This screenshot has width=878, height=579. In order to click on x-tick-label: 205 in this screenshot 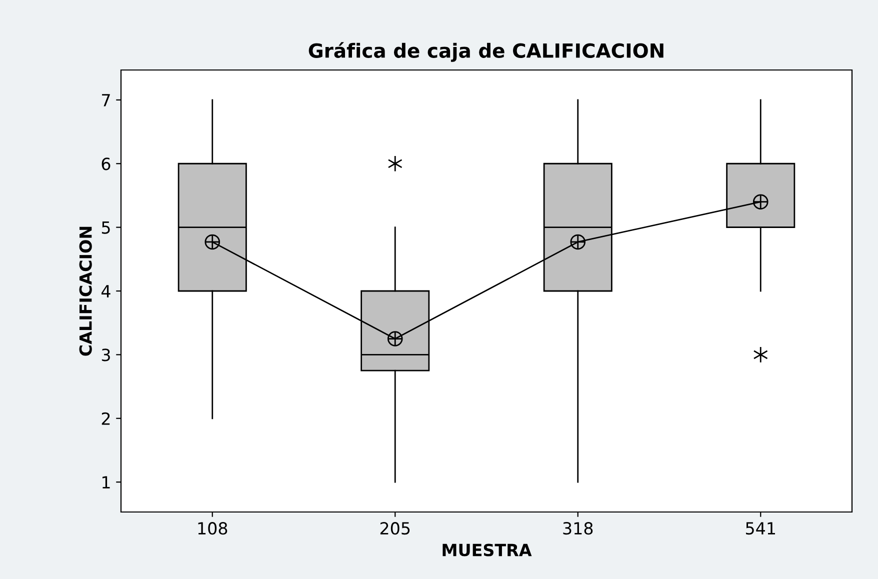, I will do `click(395, 528)`.